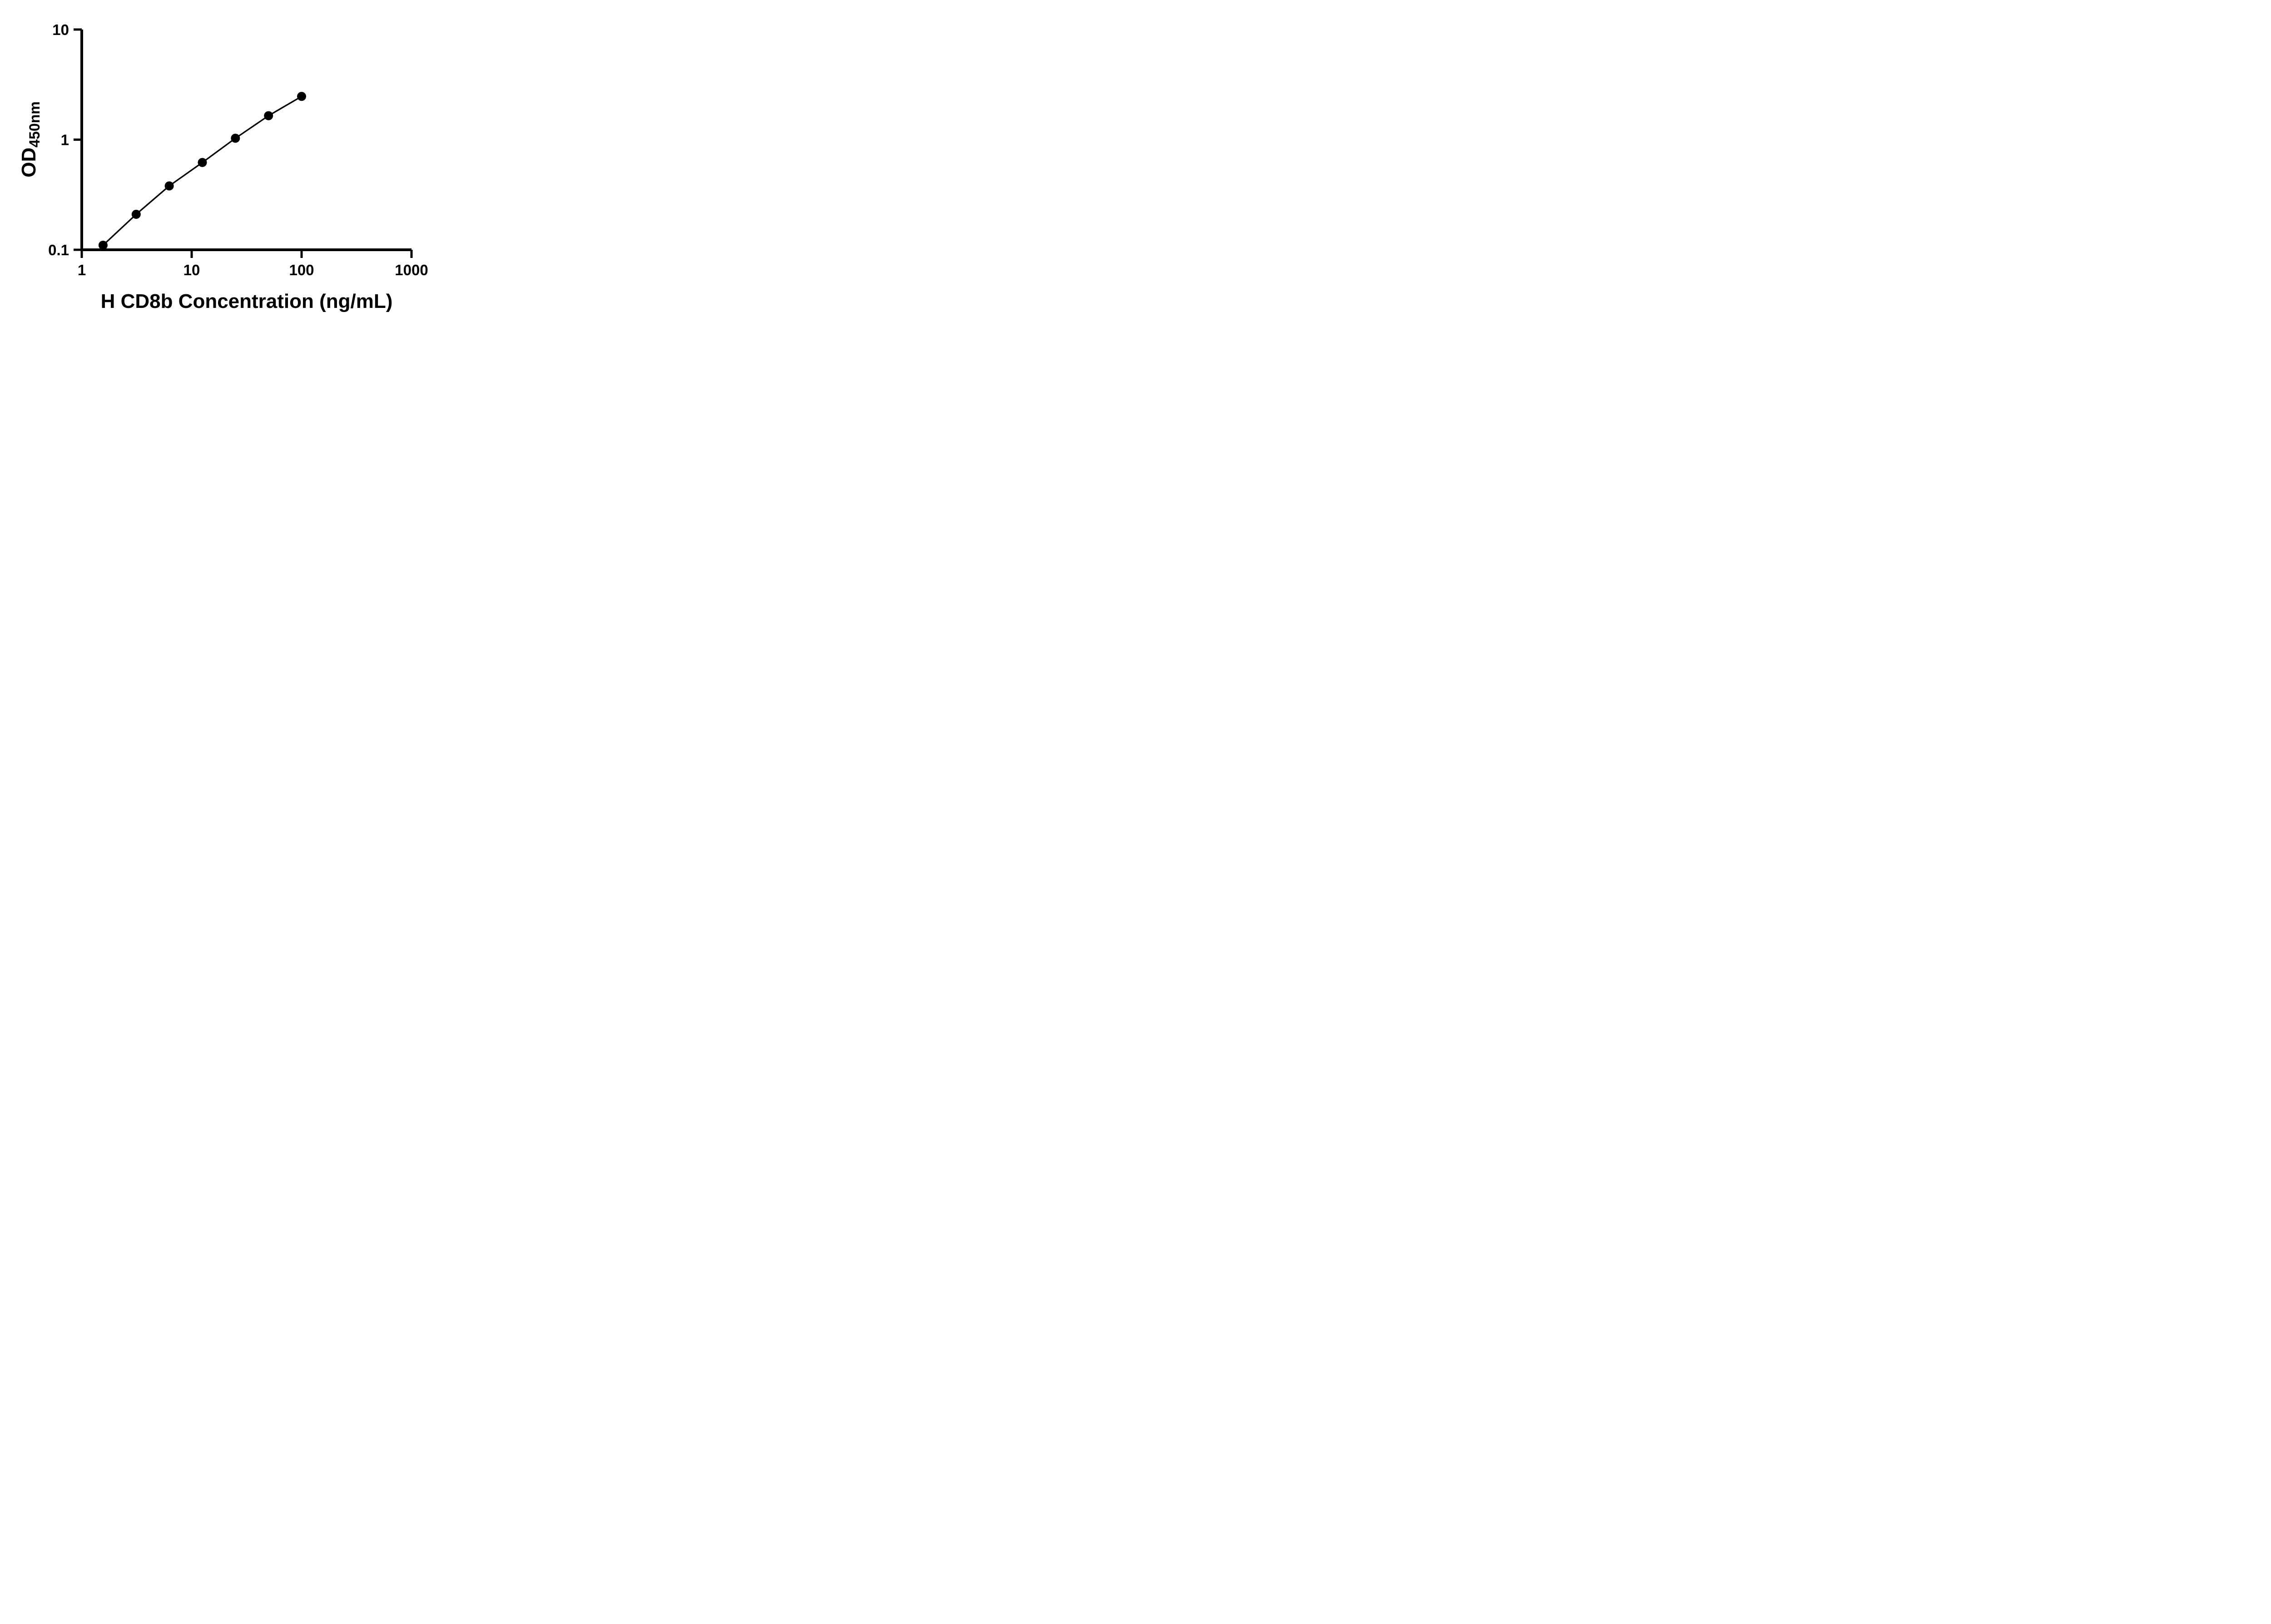 This screenshot has height=1624, width=2271. What do you see at coordinates (82, 270) in the screenshot?
I see `x-tick-label-1: 1` at bounding box center [82, 270].